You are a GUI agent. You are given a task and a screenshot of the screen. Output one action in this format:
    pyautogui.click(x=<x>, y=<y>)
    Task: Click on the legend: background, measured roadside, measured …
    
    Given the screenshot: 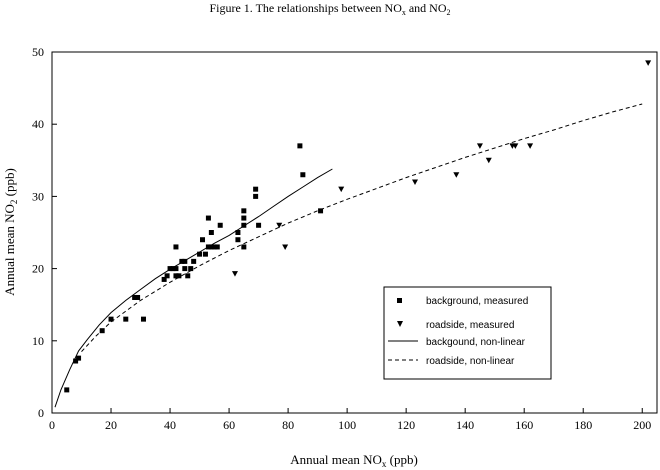 What is the action you would take?
    pyautogui.click(x=467, y=333)
    